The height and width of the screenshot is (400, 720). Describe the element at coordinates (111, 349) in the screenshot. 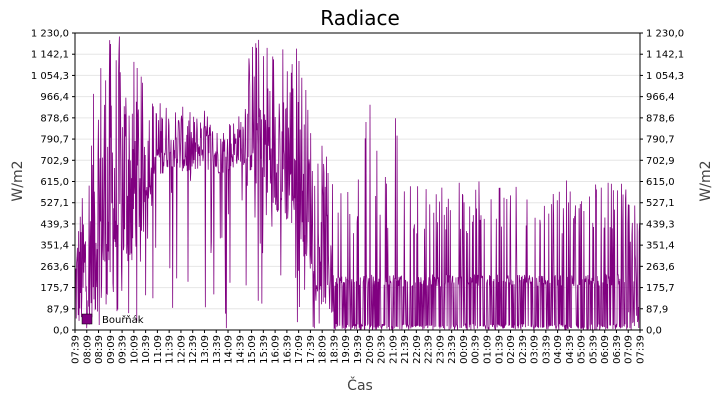

I see `x-tick-label: 09:09` at that location.